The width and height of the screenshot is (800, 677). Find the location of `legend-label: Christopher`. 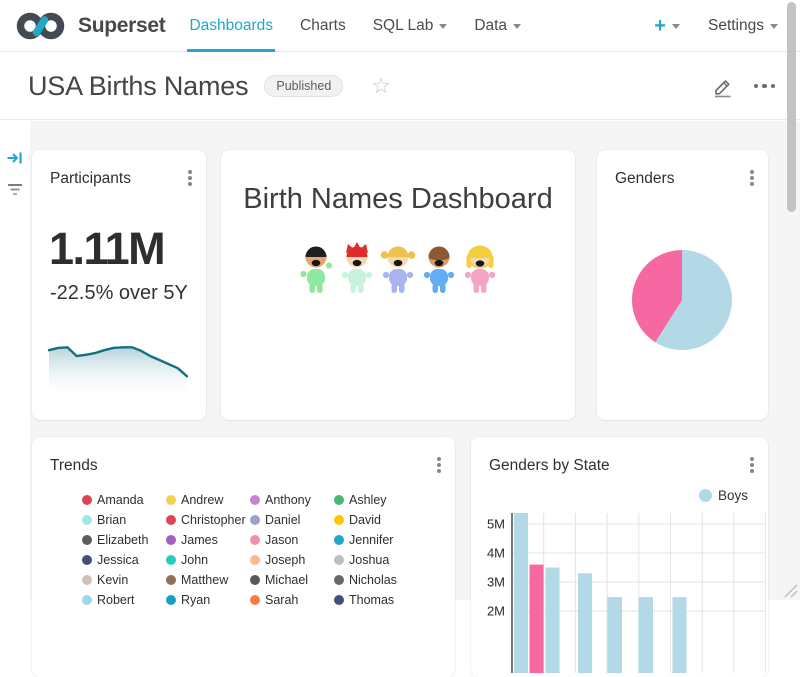

legend-label: Christopher is located at coordinates (213, 520).